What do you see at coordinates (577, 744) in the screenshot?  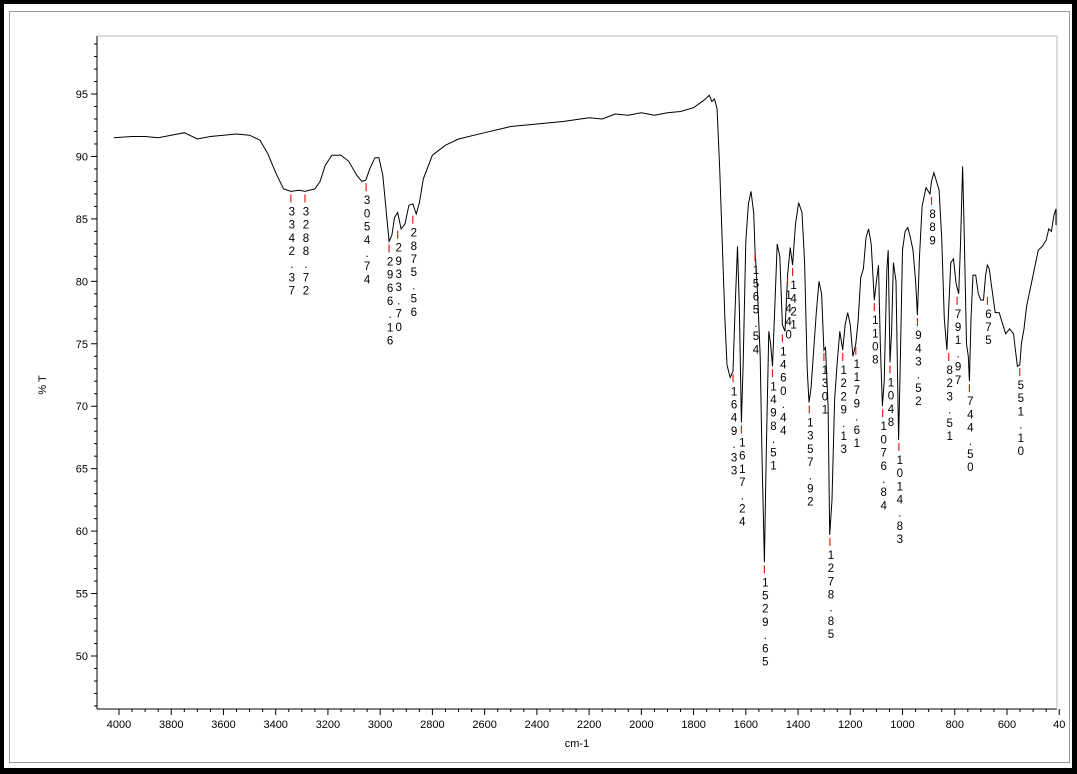 I see `x-axis-label: cm-1` at bounding box center [577, 744].